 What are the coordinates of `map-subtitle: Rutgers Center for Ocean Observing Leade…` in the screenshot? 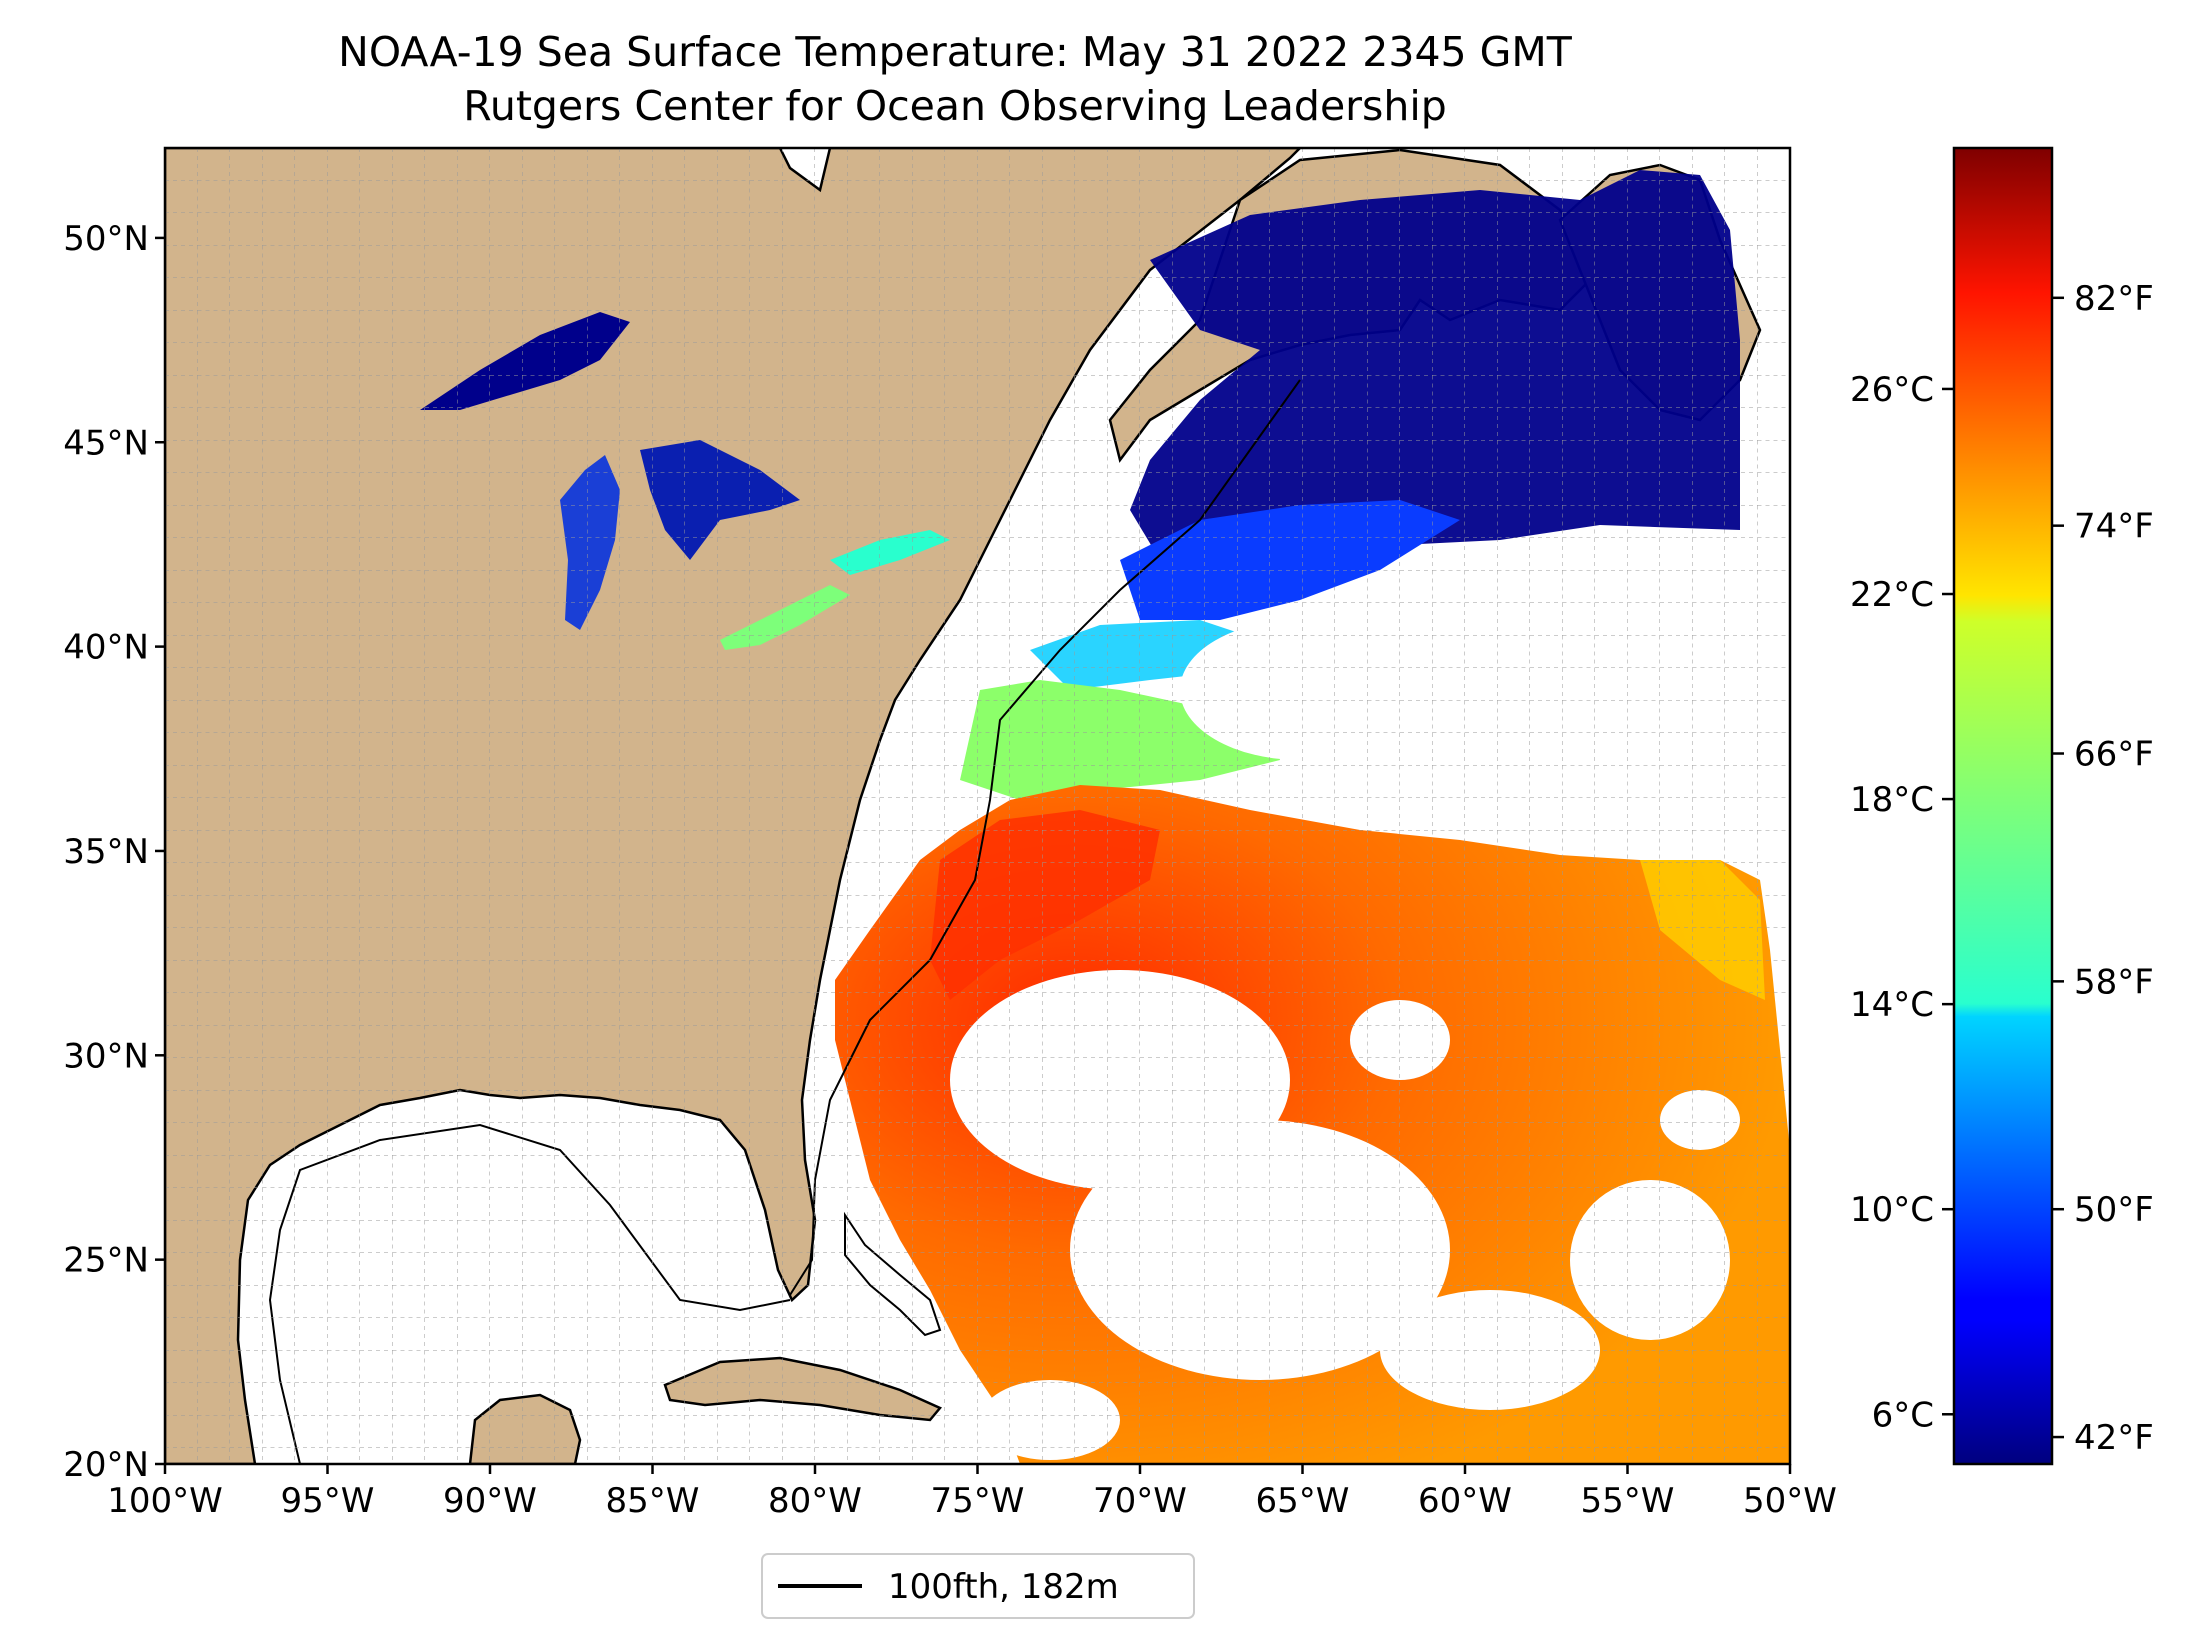 It's located at (955, 106).